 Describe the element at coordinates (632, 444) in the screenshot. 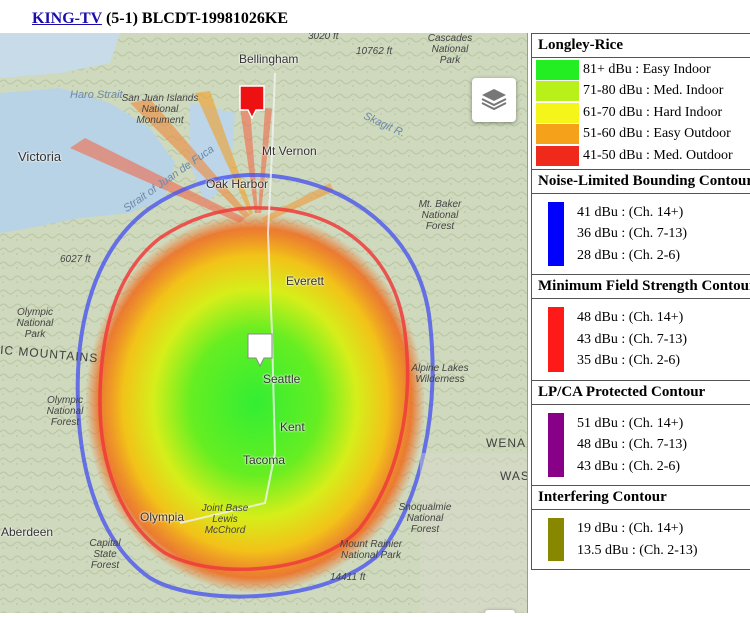

I see `contour-item: 48 dBu : (Ch. 7-13)` at that location.